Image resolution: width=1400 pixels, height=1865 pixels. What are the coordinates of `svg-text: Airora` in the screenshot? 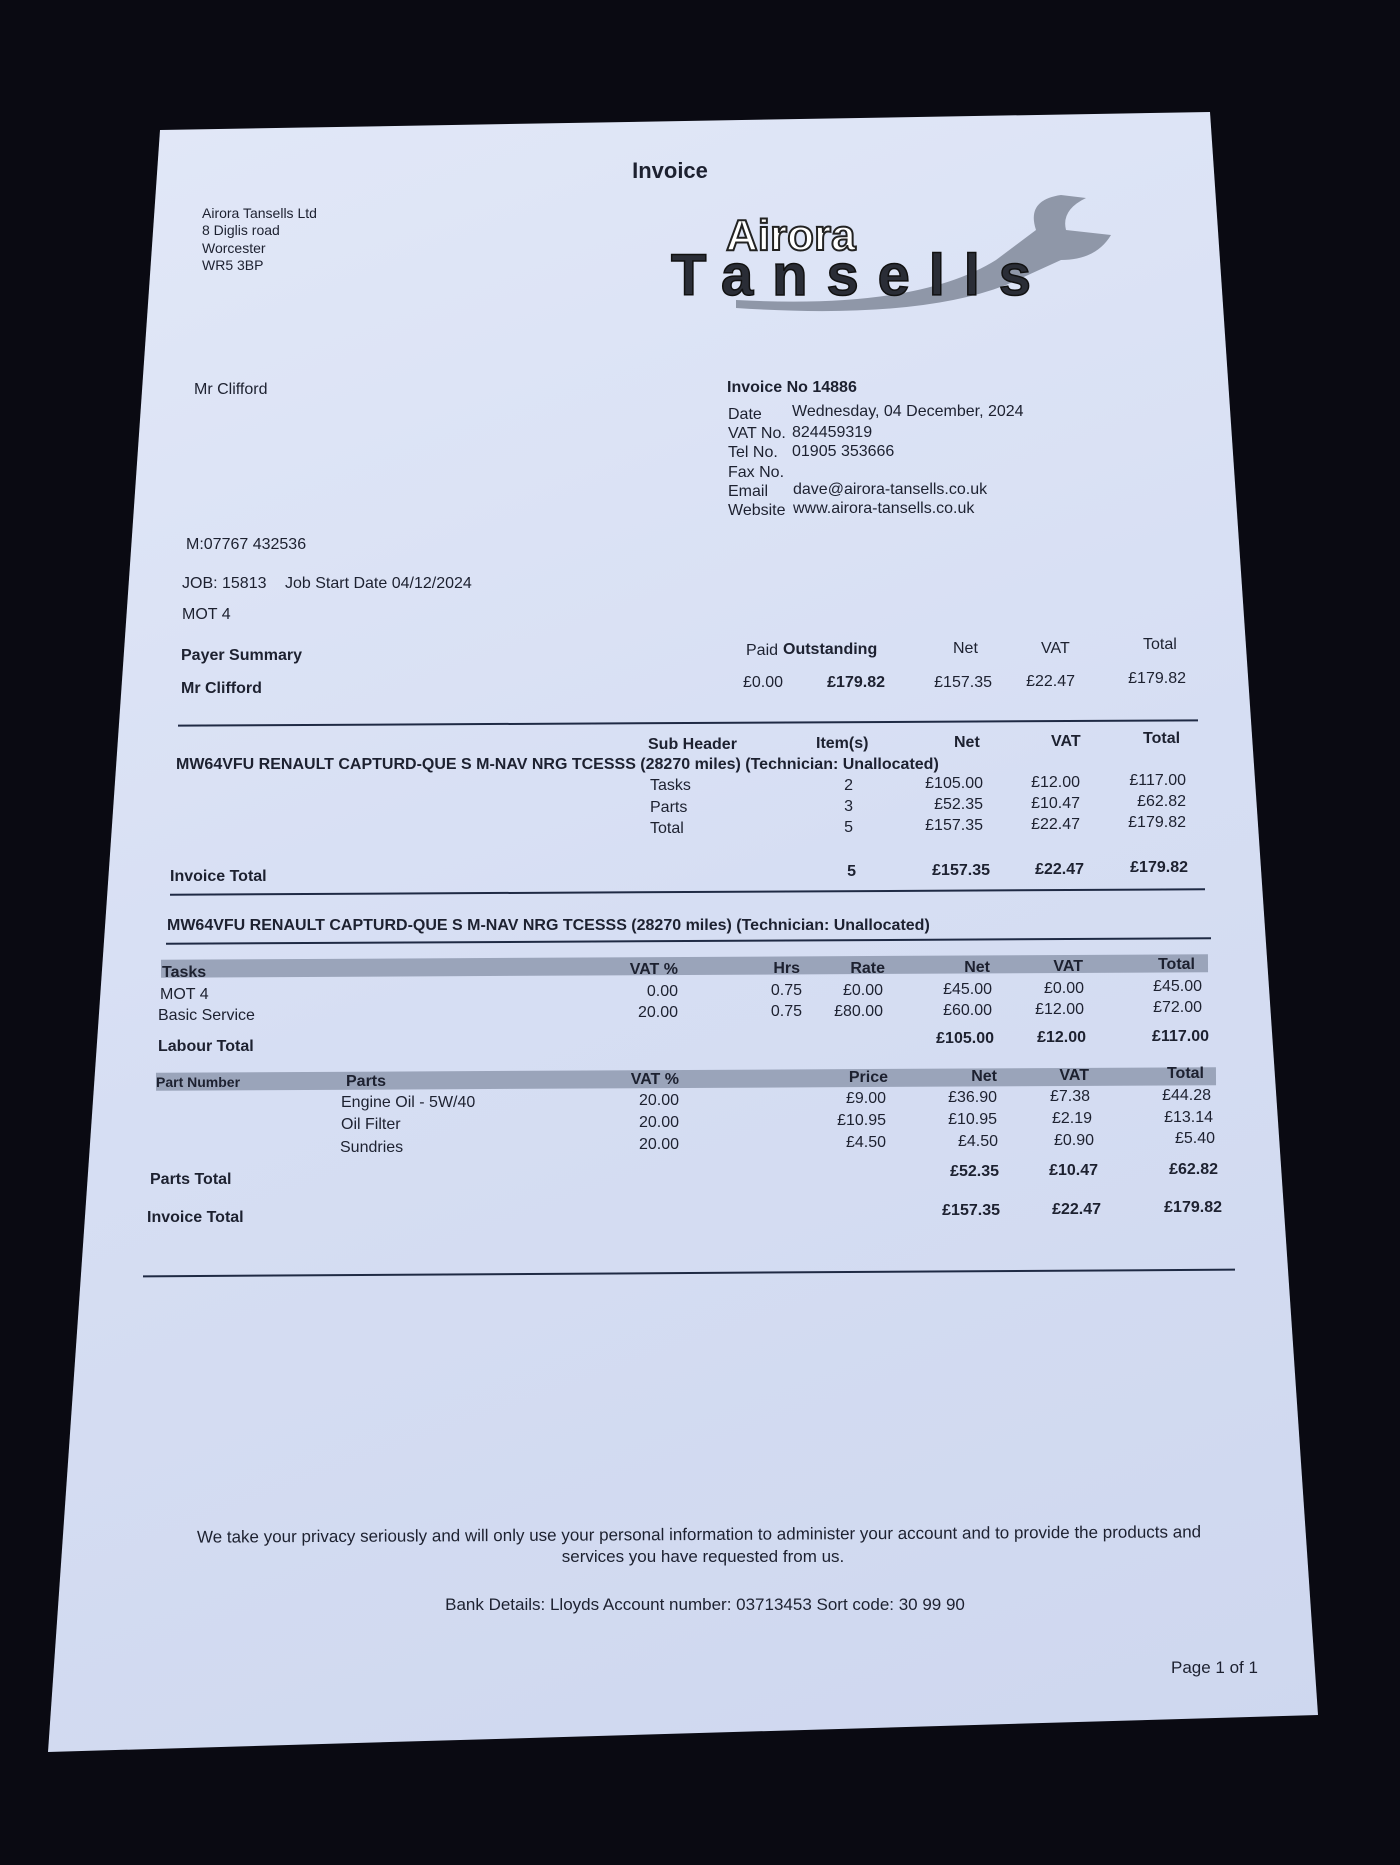 It's located at (791, 235).